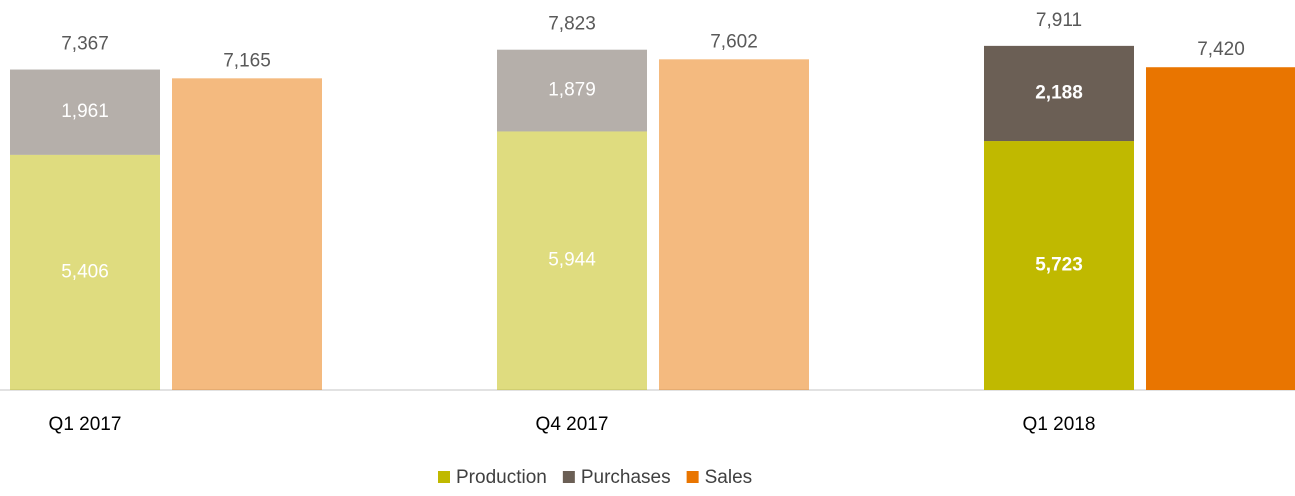  Describe the element at coordinates (1059, 20) in the screenshot. I see `total-label: 7,911` at that location.